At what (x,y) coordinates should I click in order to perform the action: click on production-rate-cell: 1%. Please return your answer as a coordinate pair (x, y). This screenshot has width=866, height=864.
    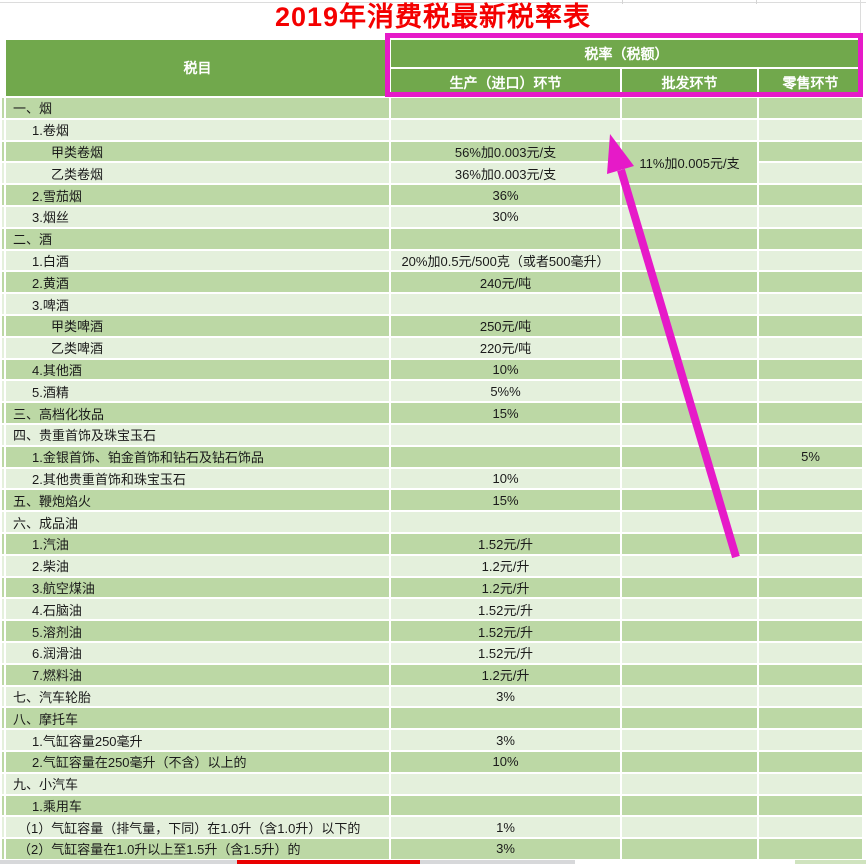
    Looking at the image, I should click on (505, 827).